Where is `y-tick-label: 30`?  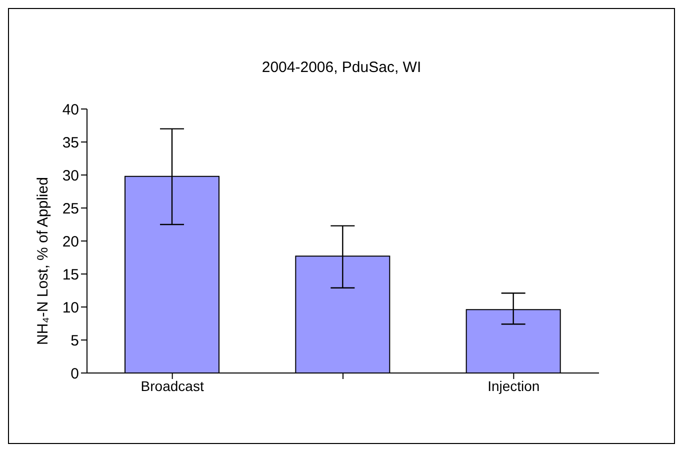
y-tick-label: 30 is located at coordinates (70, 175).